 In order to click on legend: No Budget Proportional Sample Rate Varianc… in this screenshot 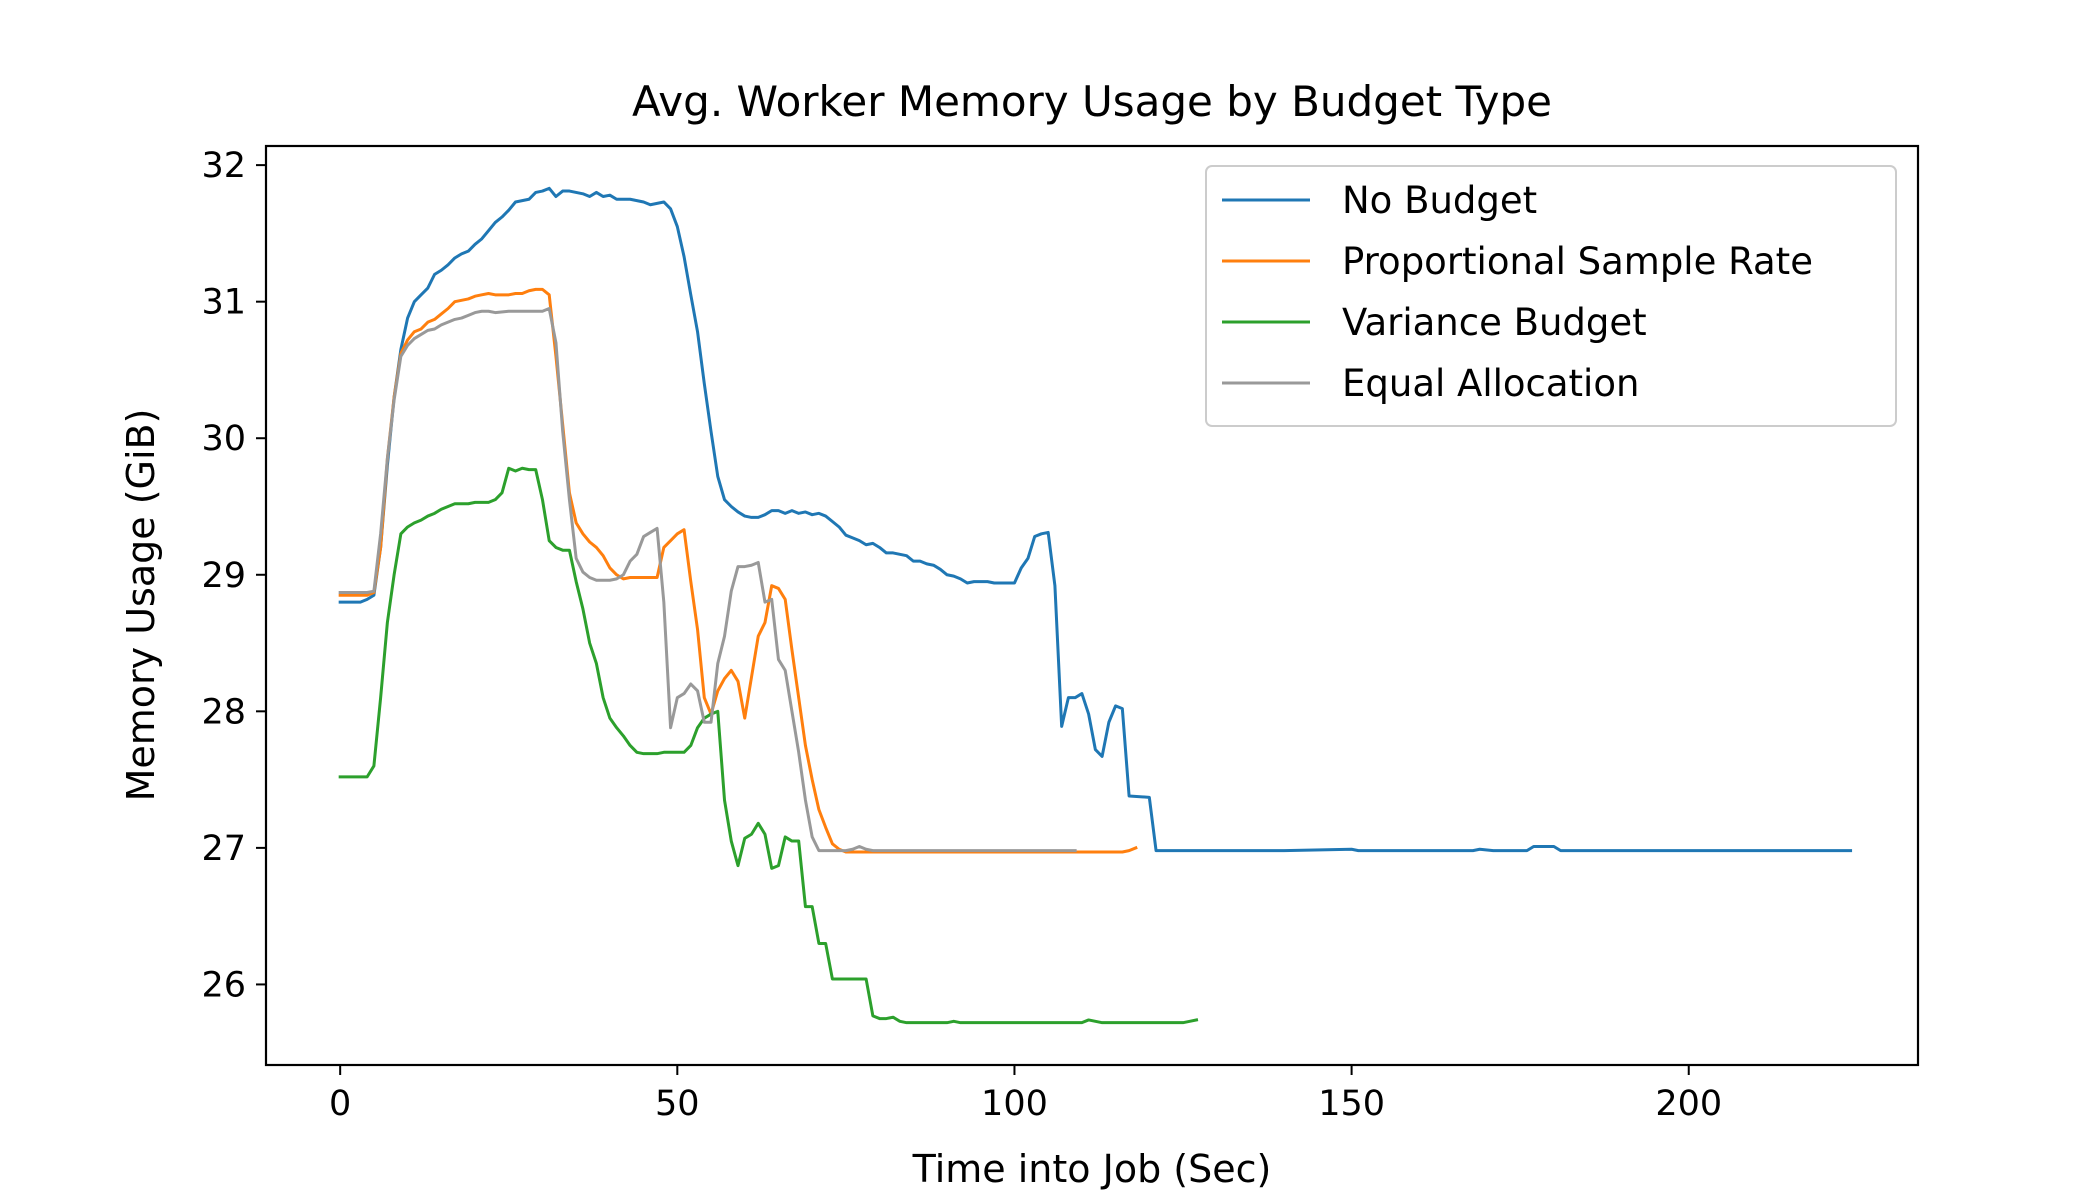, I will do `click(1551, 296)`.